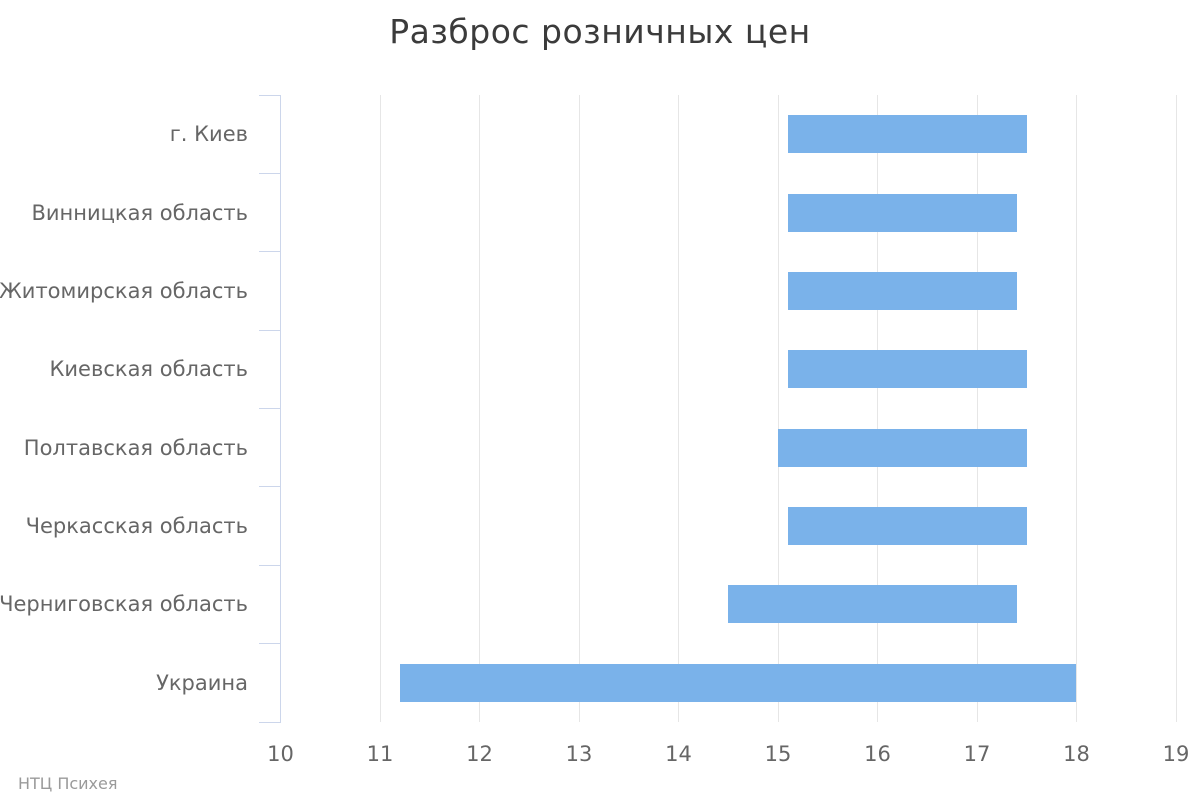  What do you see at coordinates (877, 754) in the screenshot?
I see `x-tick-label: 16` at bounding box center [877, 754].